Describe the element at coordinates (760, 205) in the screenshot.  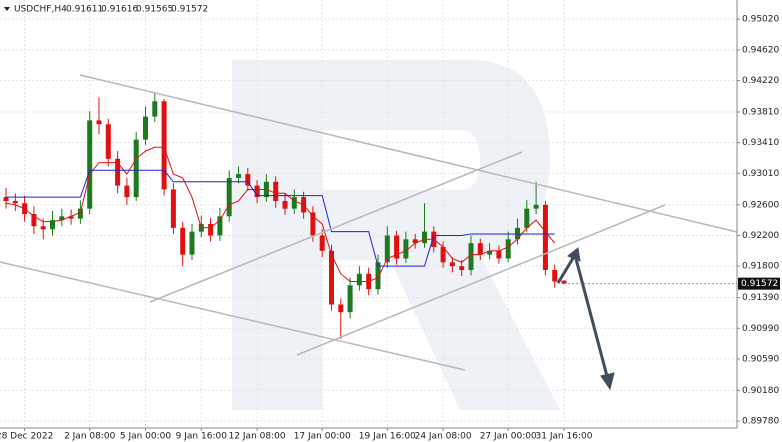
I see `y-tick-label: 0.92600` at that location.